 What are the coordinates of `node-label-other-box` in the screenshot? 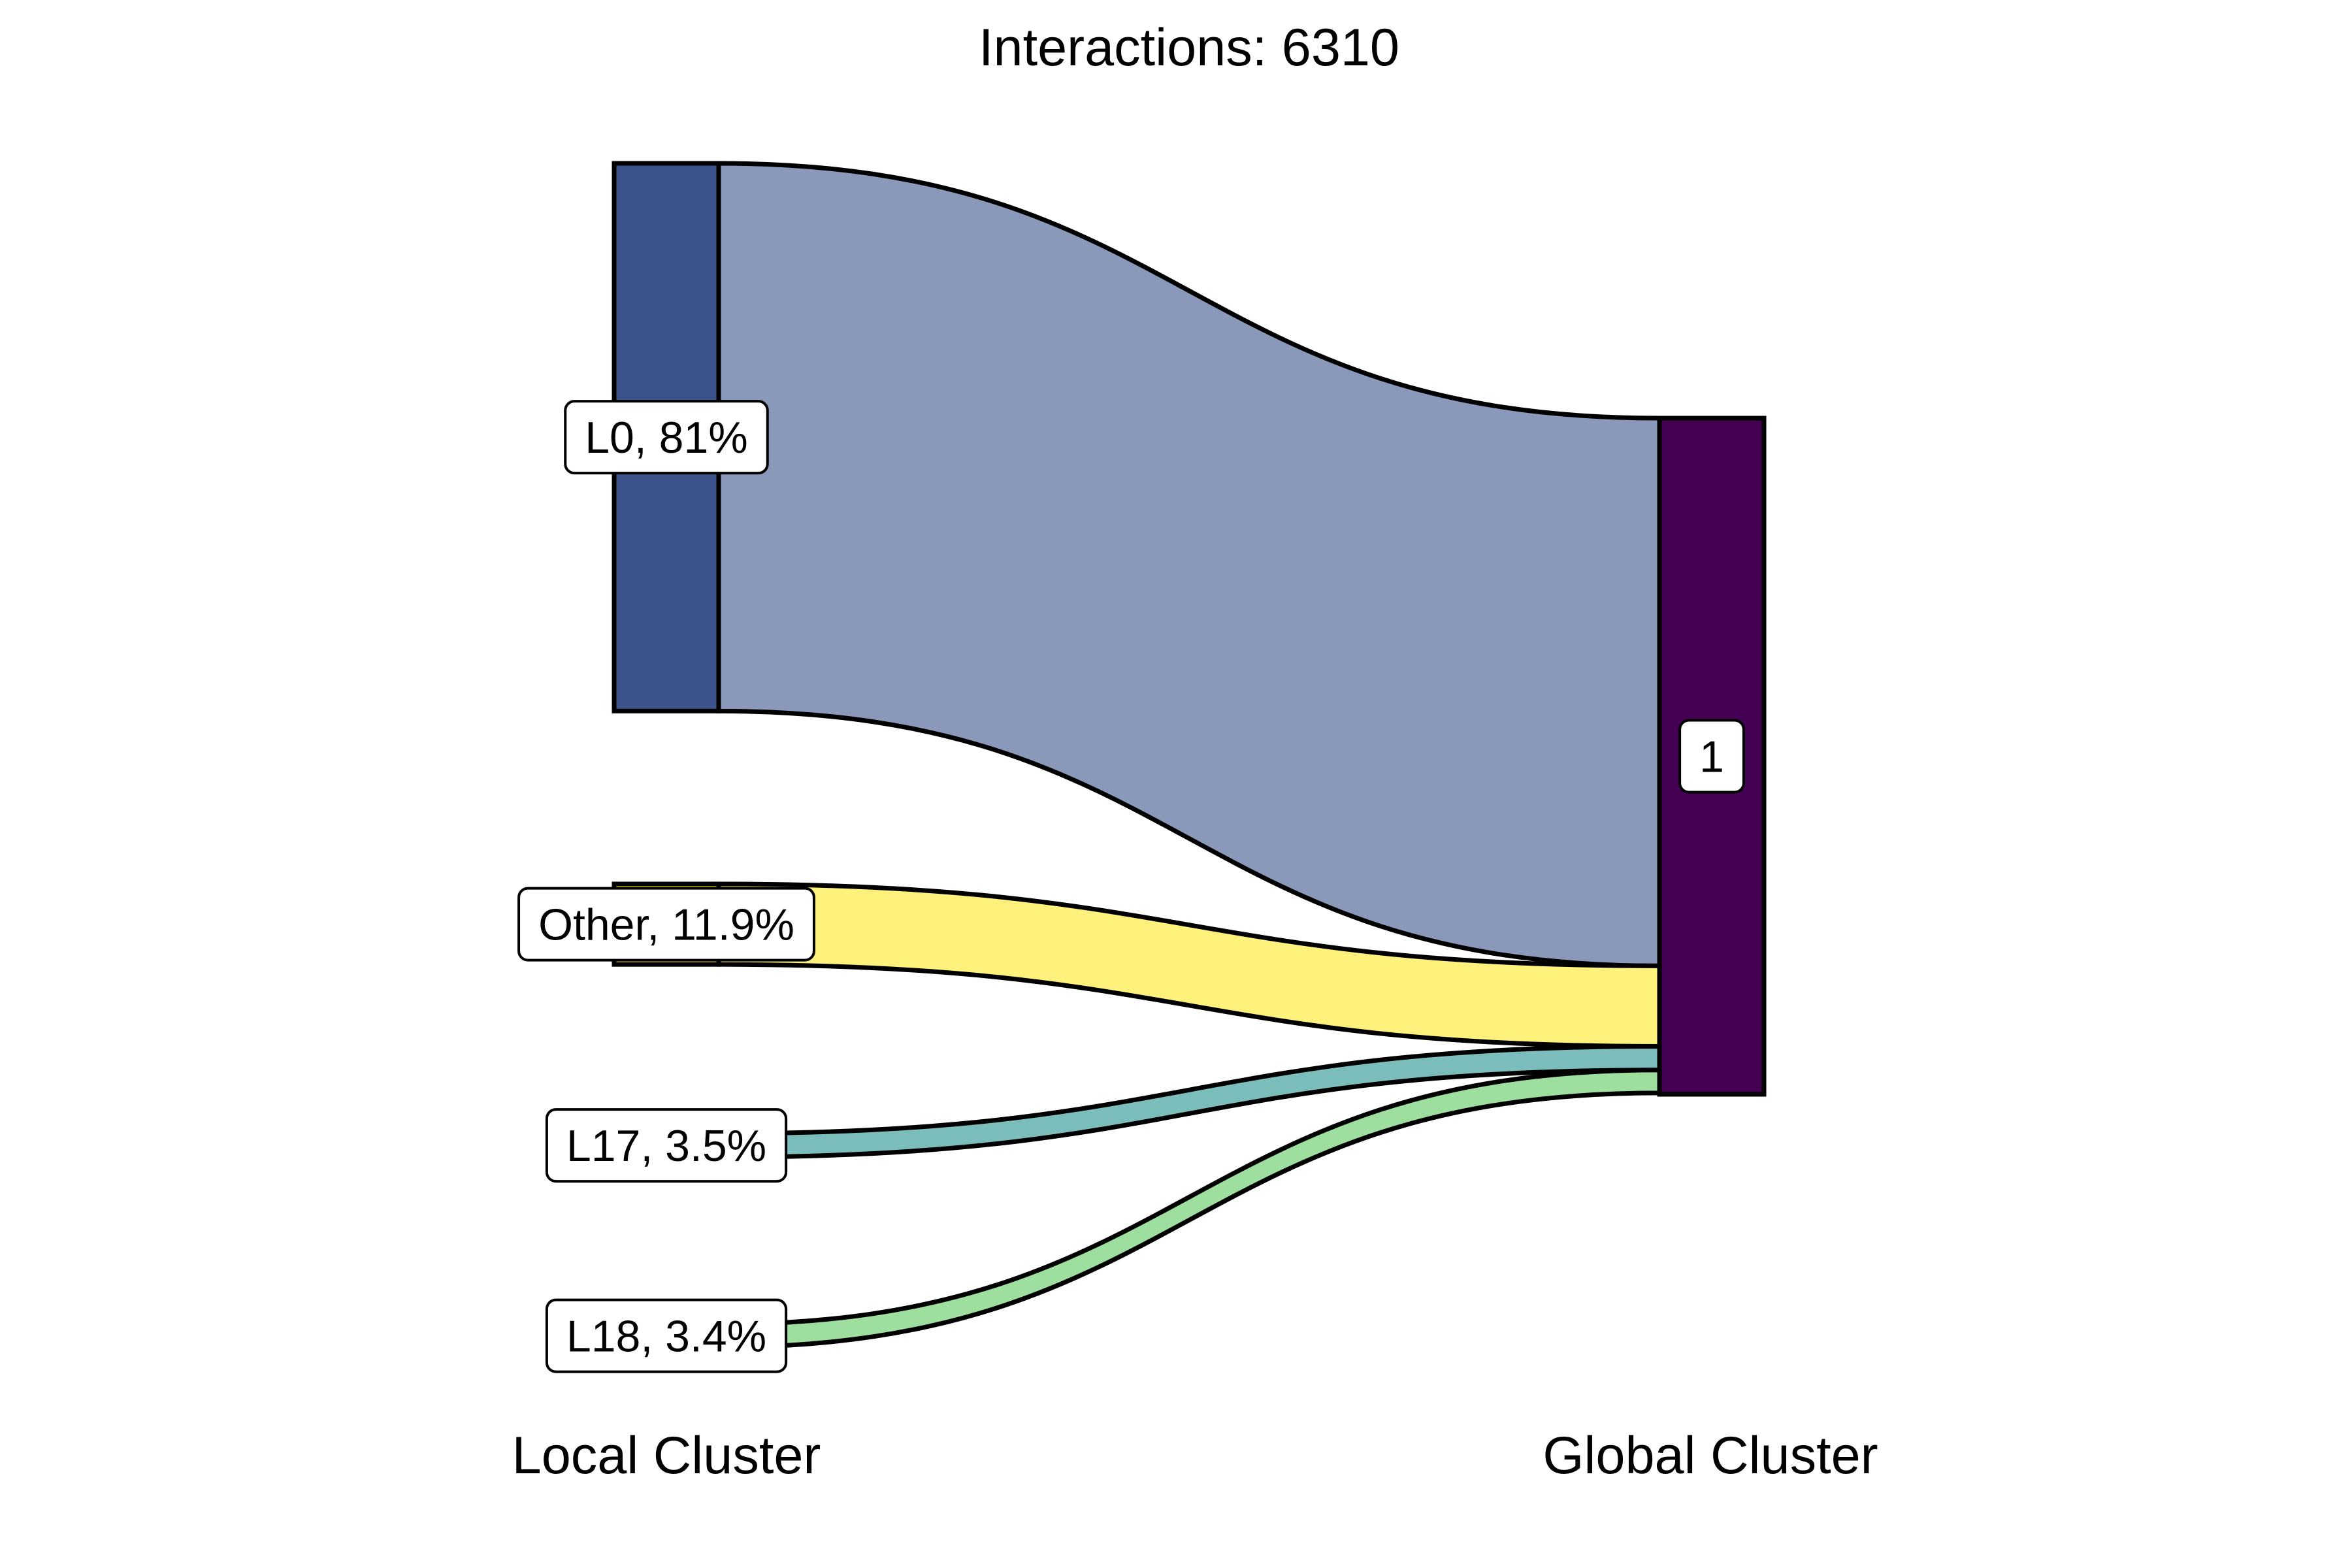 It's located at (666, 924).